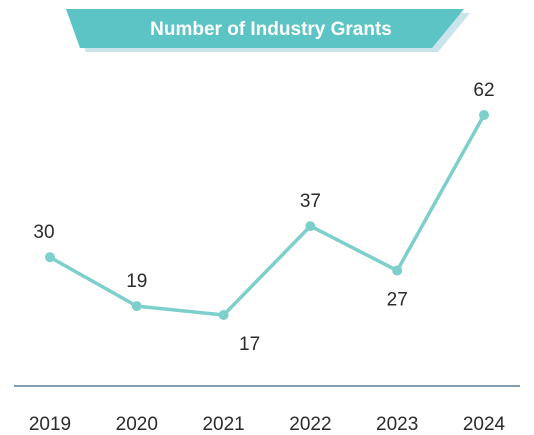  I want to click on x-tick-labels: 2019 2020 2021 2022 2023 2024, so click(267, 424).